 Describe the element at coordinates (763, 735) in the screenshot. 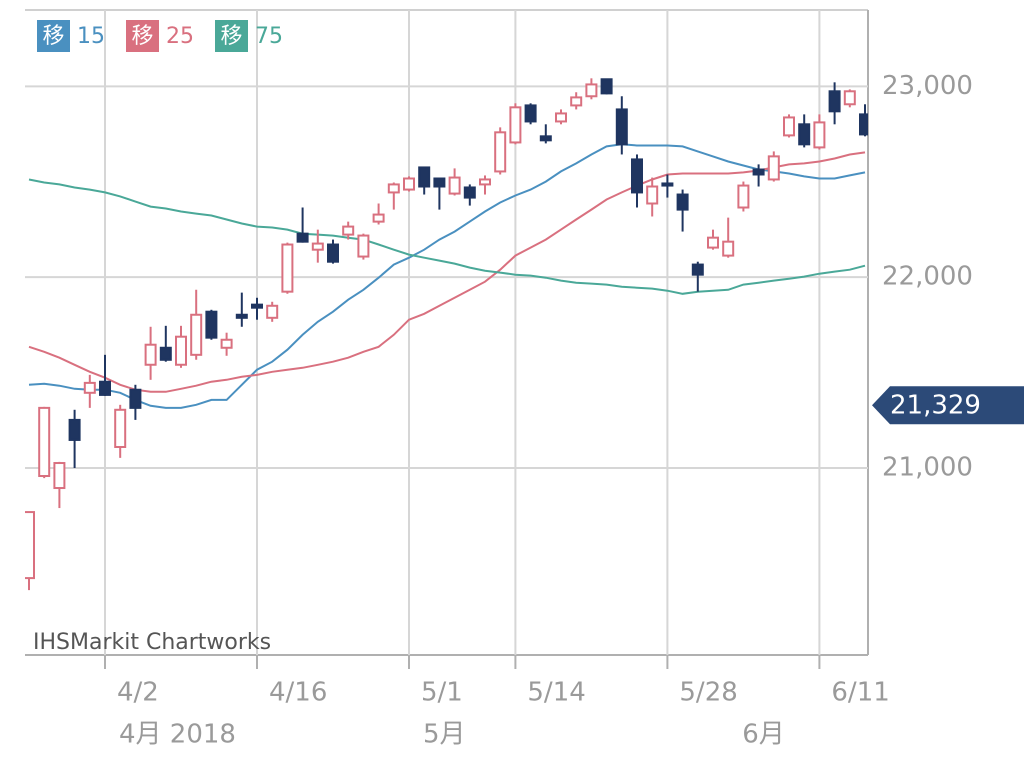

I see `x-sub-label: 6月` at that location.